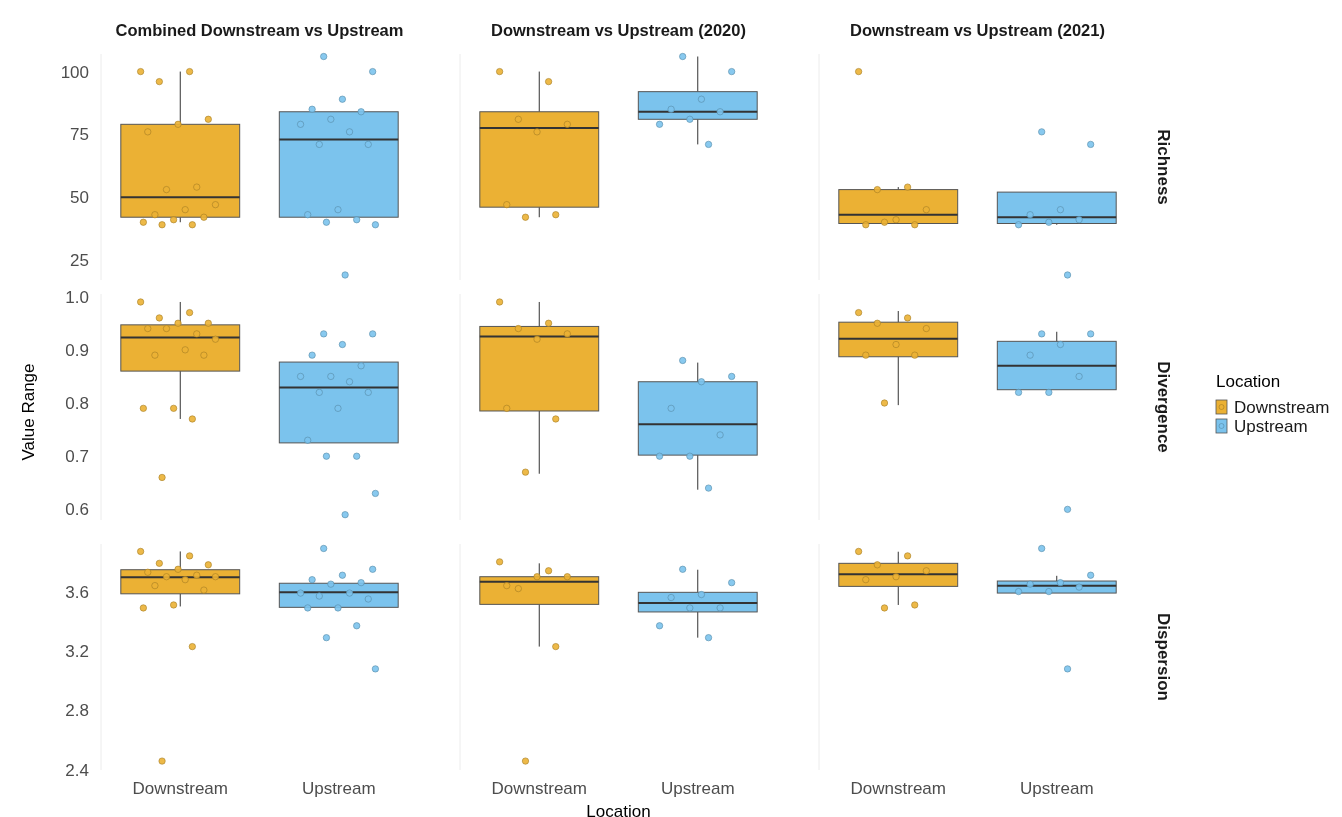 Image resolution: width=1342 pixels, height=817 pixels. Describe the element at coordinates (1163, 657) in the screenshot. I see `y2-axis-title: Dispersion` at that location.